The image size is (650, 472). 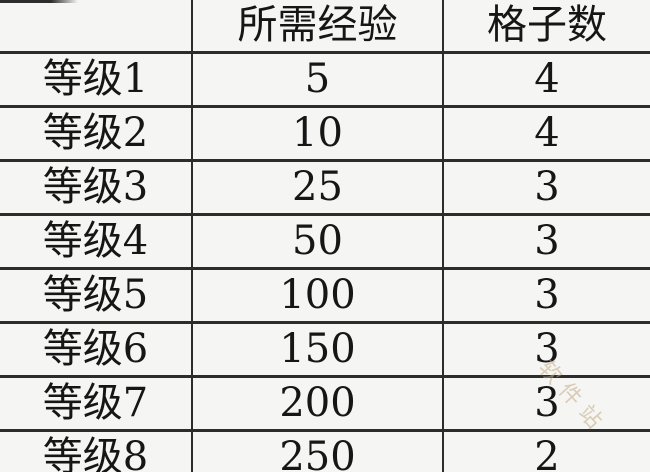 I want to click on table-row: 等级2 10 4, so click(x=325, y=133).